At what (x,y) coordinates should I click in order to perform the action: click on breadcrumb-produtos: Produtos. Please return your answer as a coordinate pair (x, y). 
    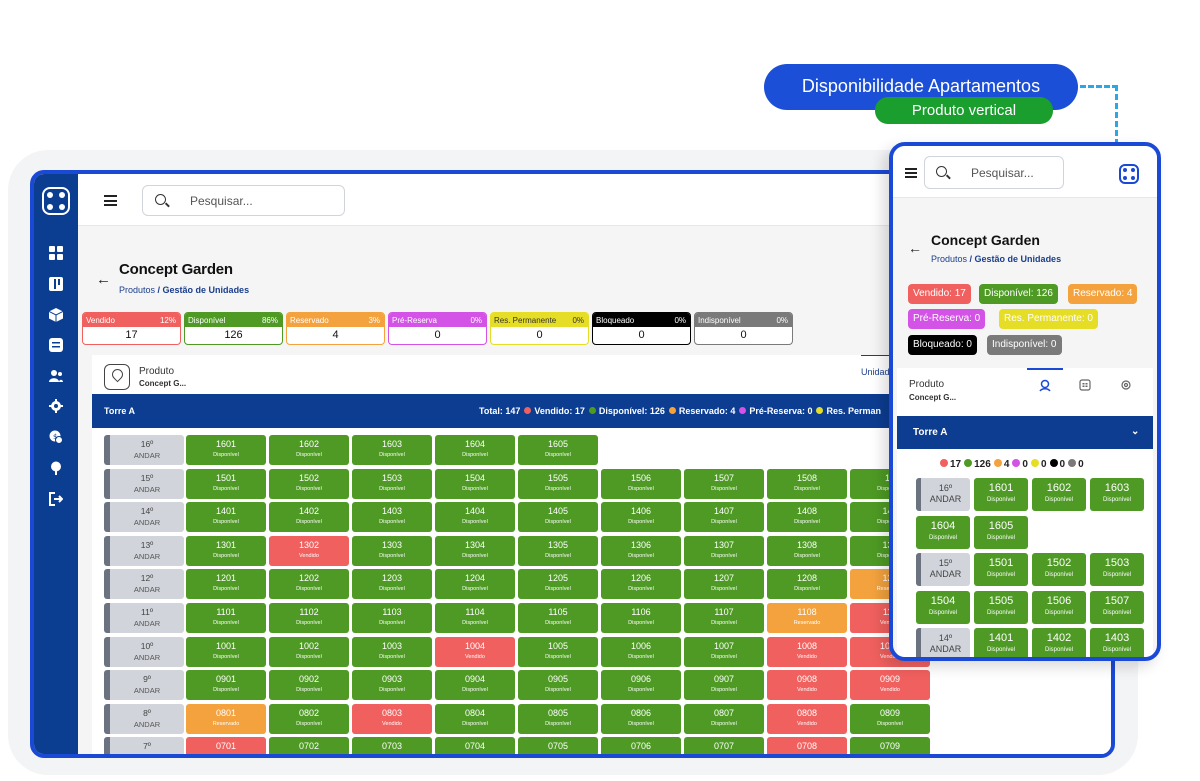
    Looking at the image, I should click on (137, 290).